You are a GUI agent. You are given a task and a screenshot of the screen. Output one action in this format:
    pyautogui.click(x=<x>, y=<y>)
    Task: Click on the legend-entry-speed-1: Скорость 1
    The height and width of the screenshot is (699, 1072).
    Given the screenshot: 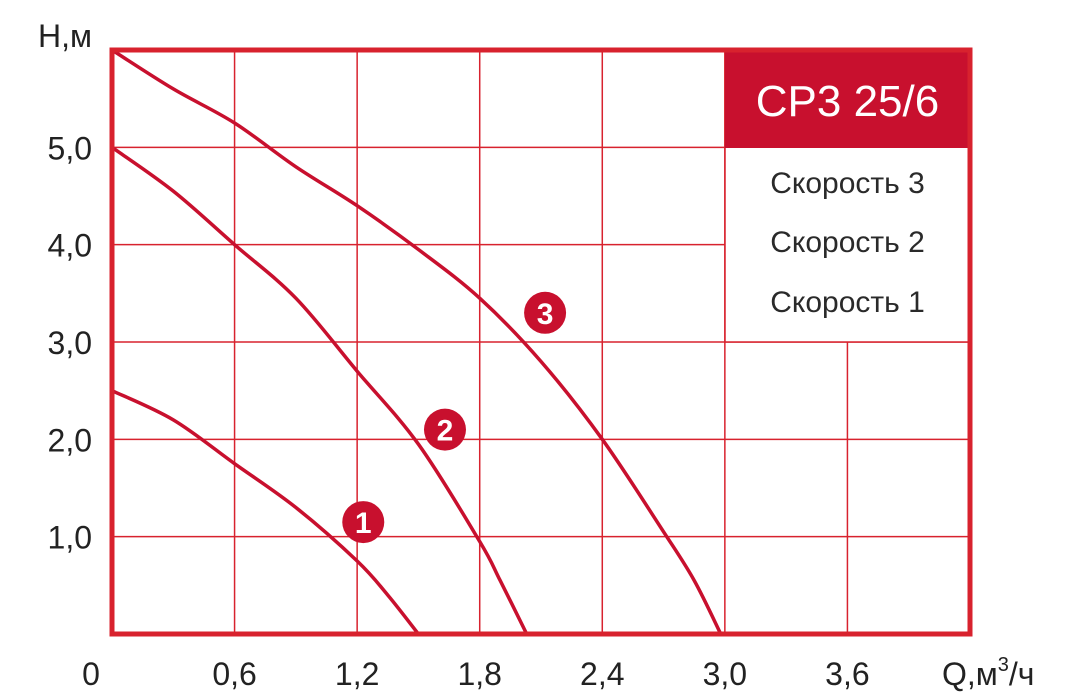 What is the action you would take?
    pyautogui.click(x=847, y=302)
    